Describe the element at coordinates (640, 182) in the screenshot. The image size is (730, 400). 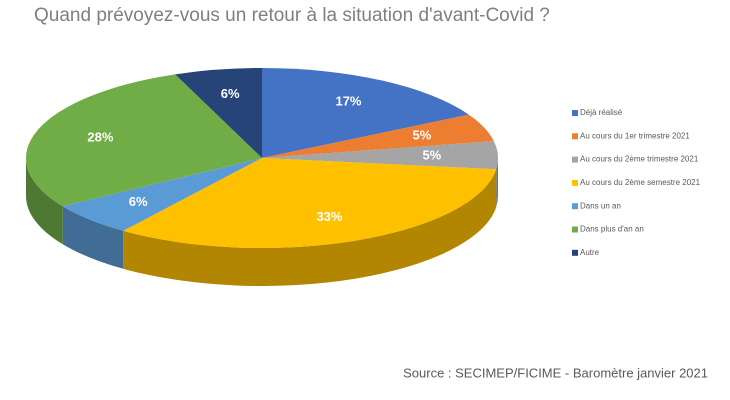
I see `legend-label: Au cours du 2ème semestre 2021` at that location.